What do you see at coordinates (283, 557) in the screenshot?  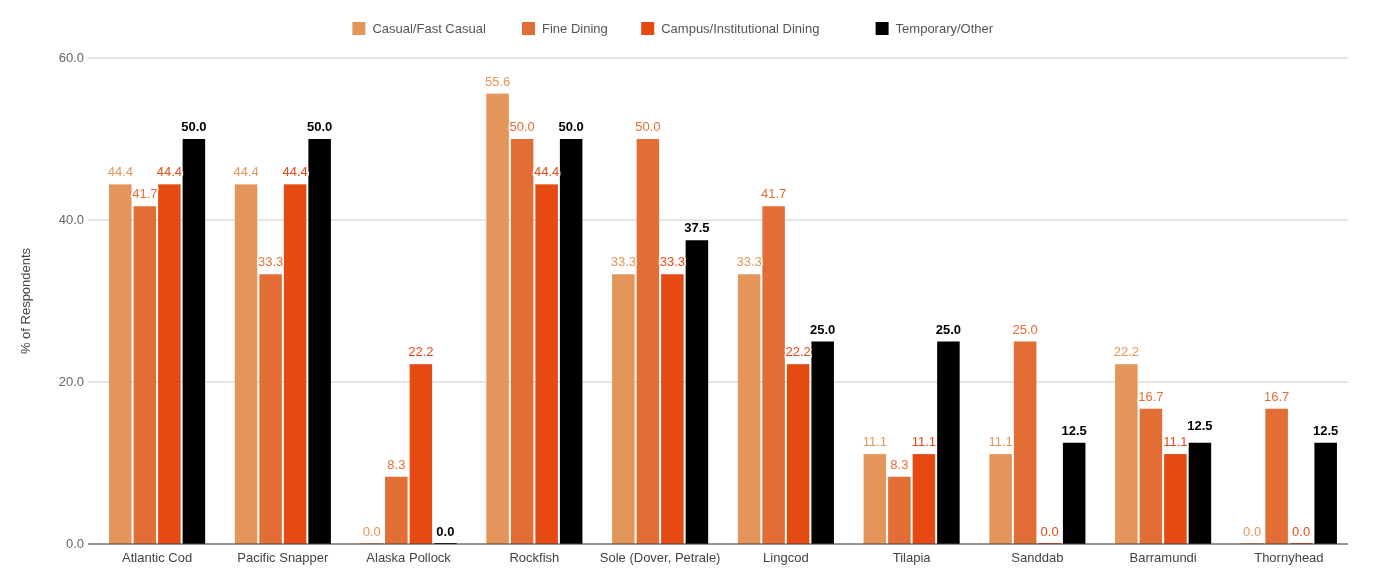 I see `x-tick-label: Pacific Snapper` at bounding box center [283, 557].